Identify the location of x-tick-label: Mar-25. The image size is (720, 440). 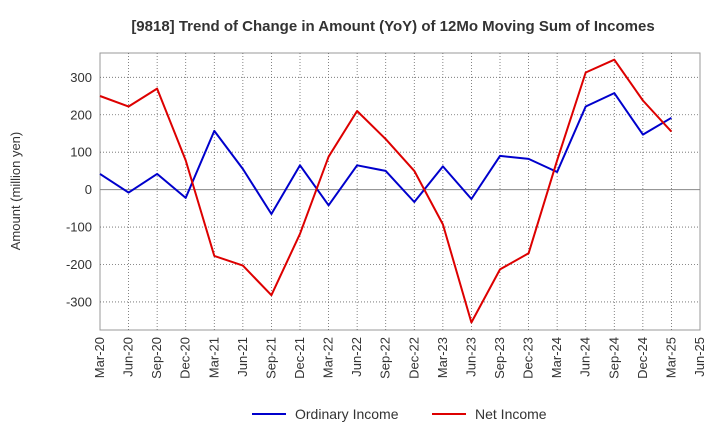
(670, 357).